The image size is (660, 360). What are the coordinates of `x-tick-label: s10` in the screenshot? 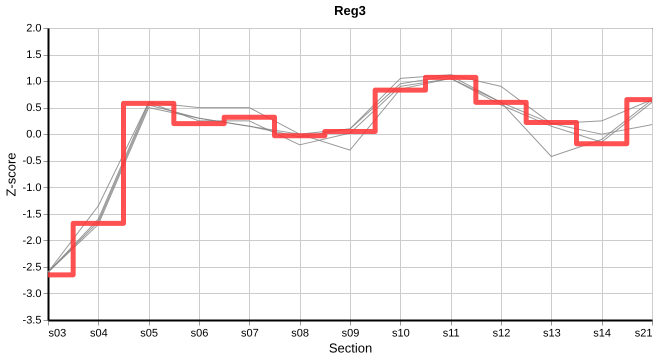 It's located at (401, 334).